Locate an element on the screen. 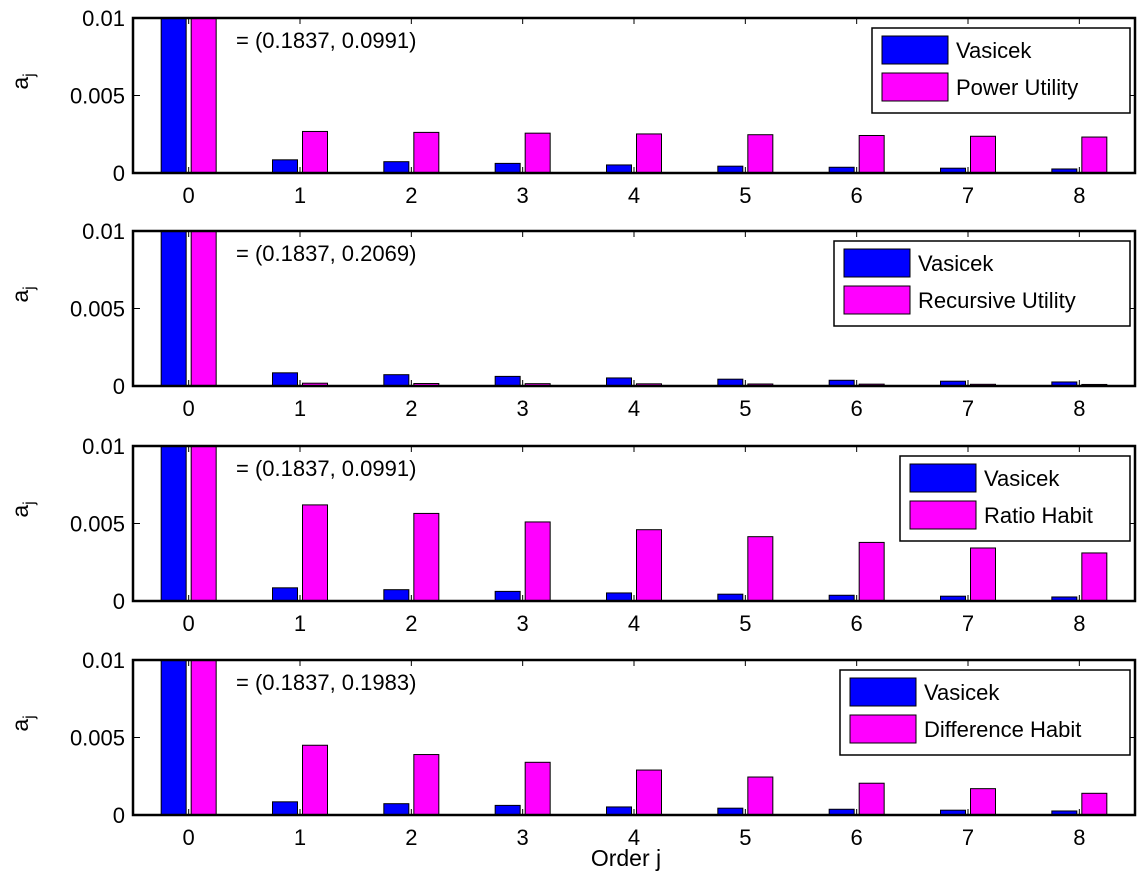  annotation: = (0.1837, 0.2069) is located at coordinates (326, 253).